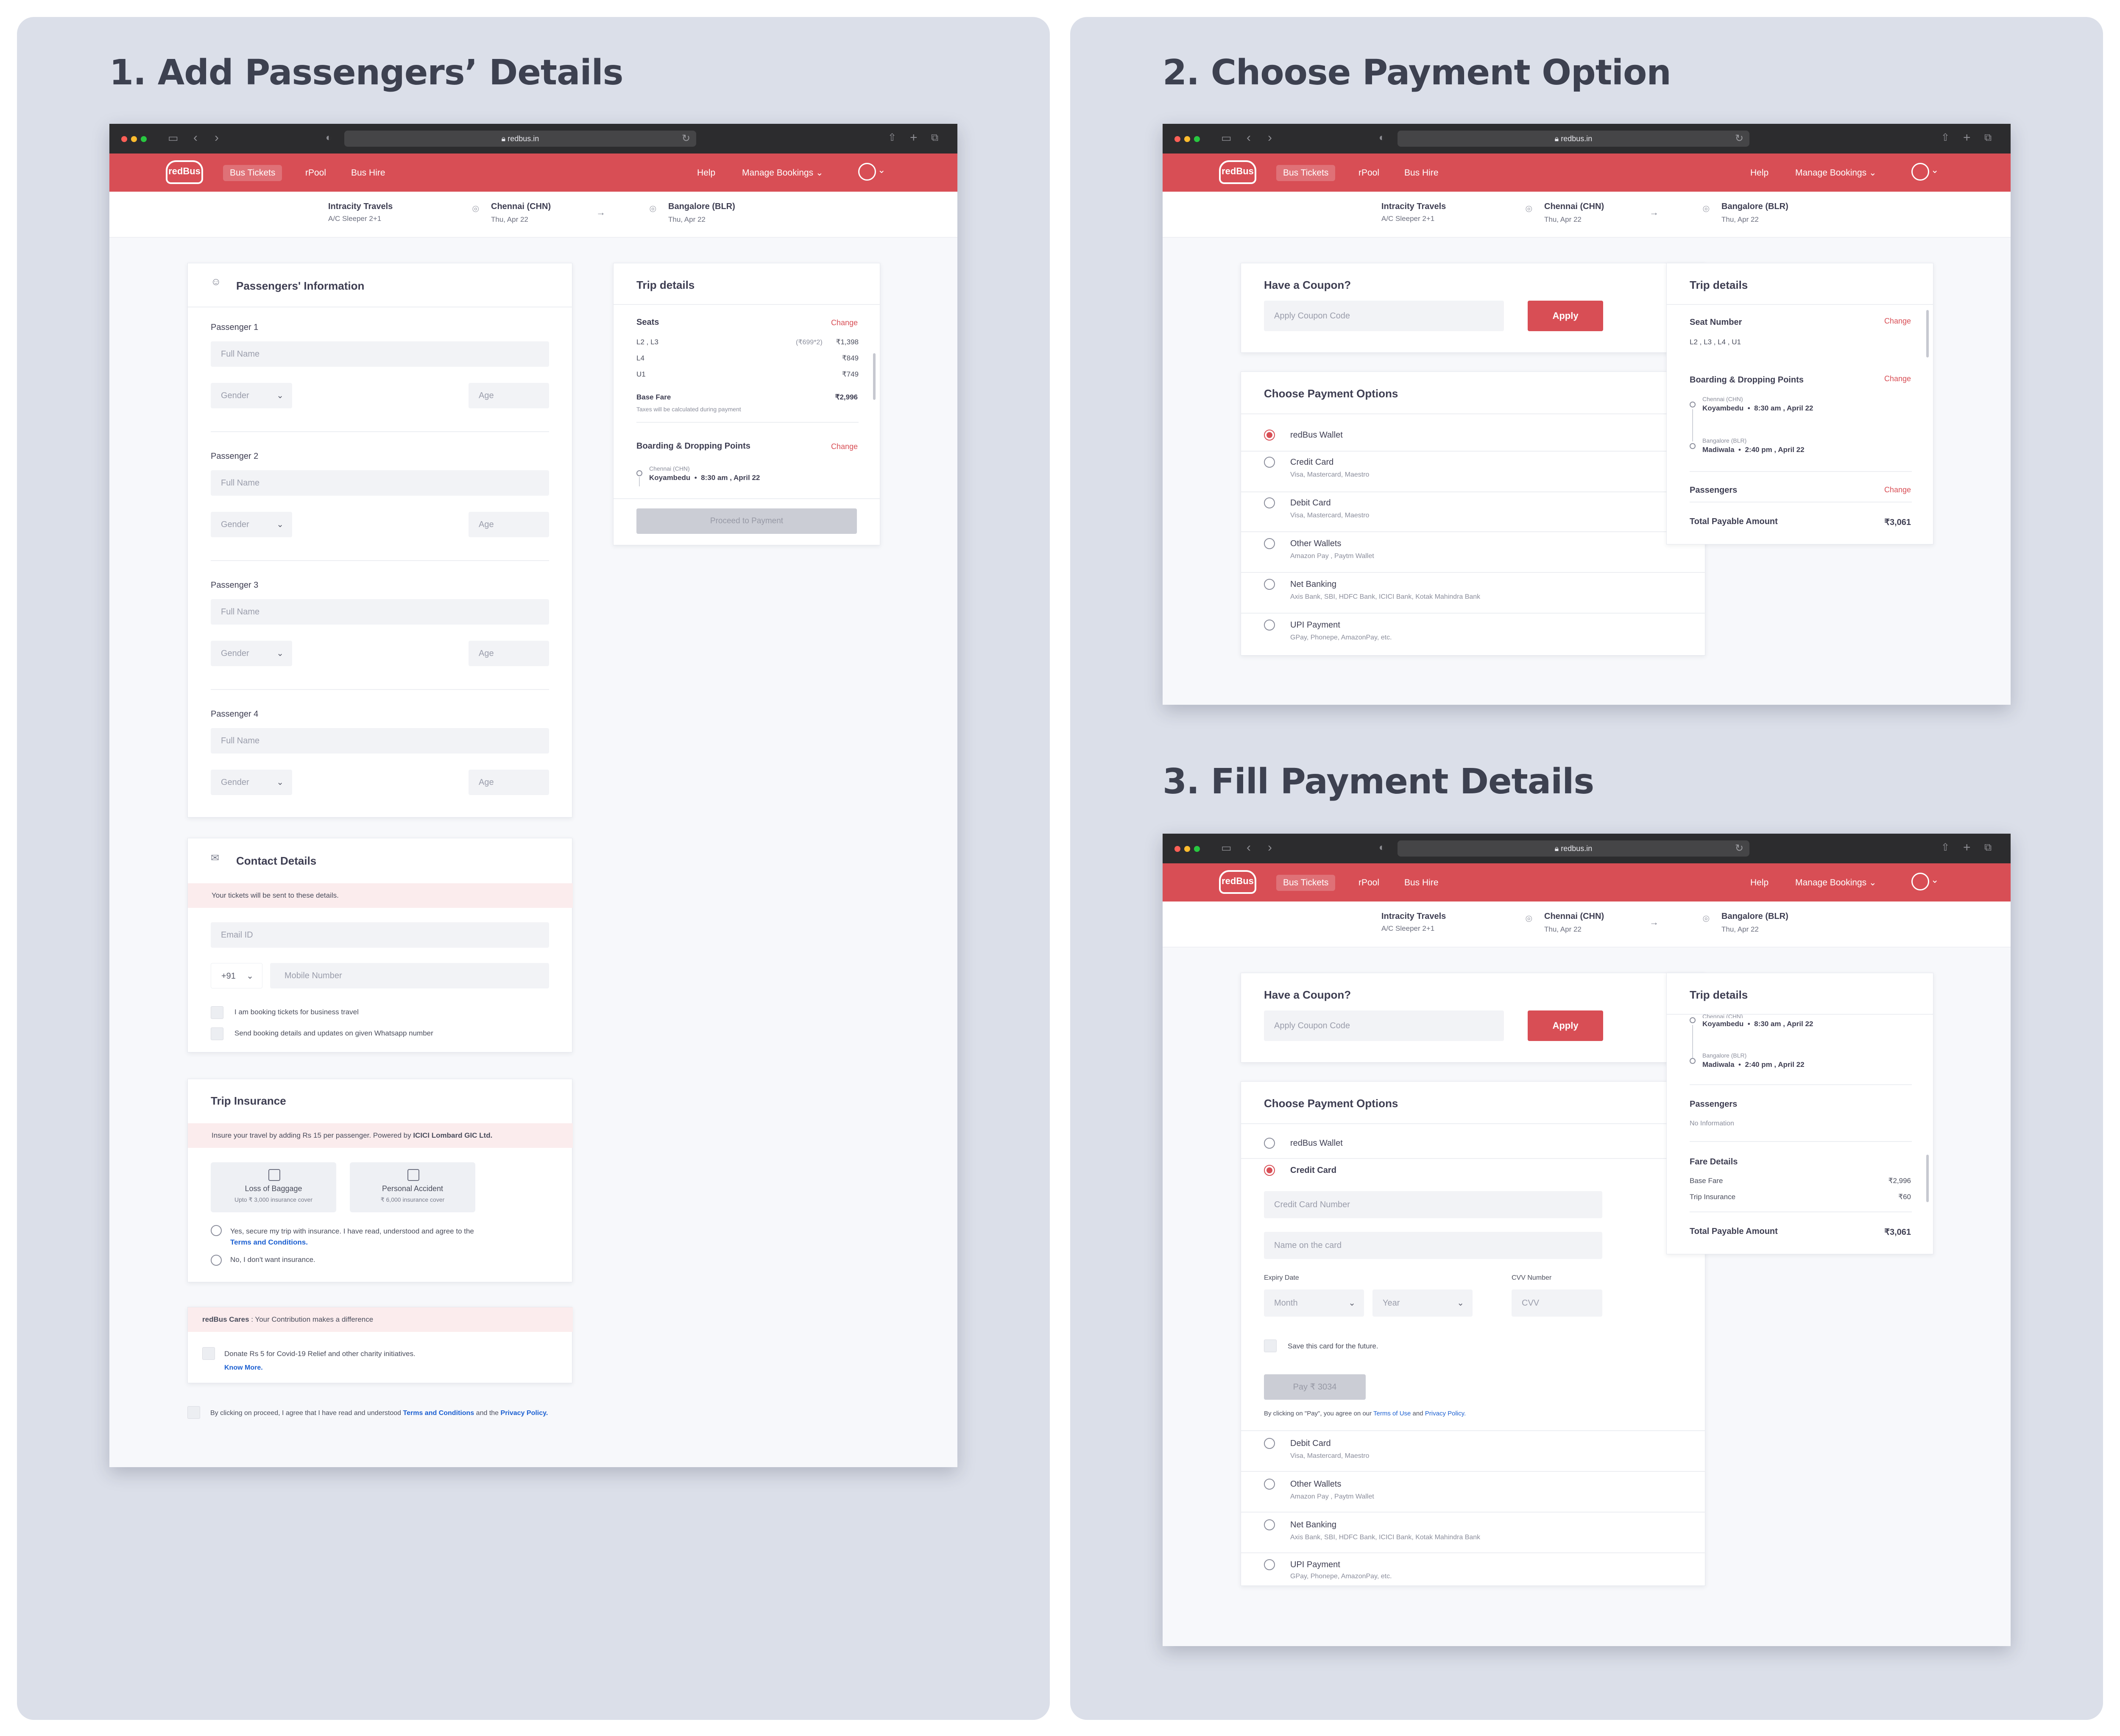 This screenshot has width=2120, height=1736. Describe the element at coordinates (1392, 1413) in the screenshot. I see `terms-of-use-link: Terms of Use` at that location.